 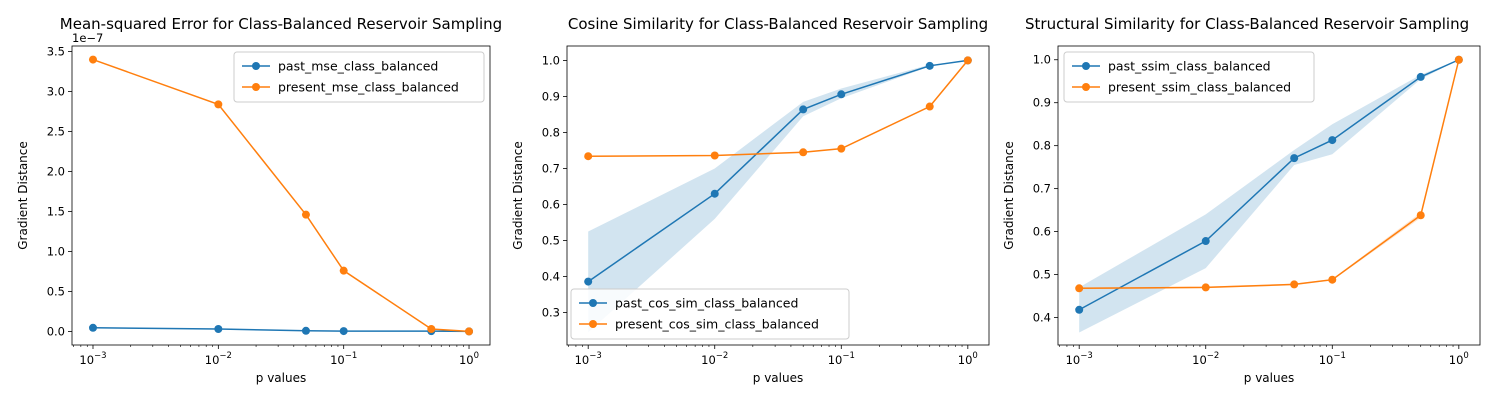 What do you see at coordinates (56, 92) in the screenshot?
I see `y-tick-label: 3.0` at bounding box center [56, 92].